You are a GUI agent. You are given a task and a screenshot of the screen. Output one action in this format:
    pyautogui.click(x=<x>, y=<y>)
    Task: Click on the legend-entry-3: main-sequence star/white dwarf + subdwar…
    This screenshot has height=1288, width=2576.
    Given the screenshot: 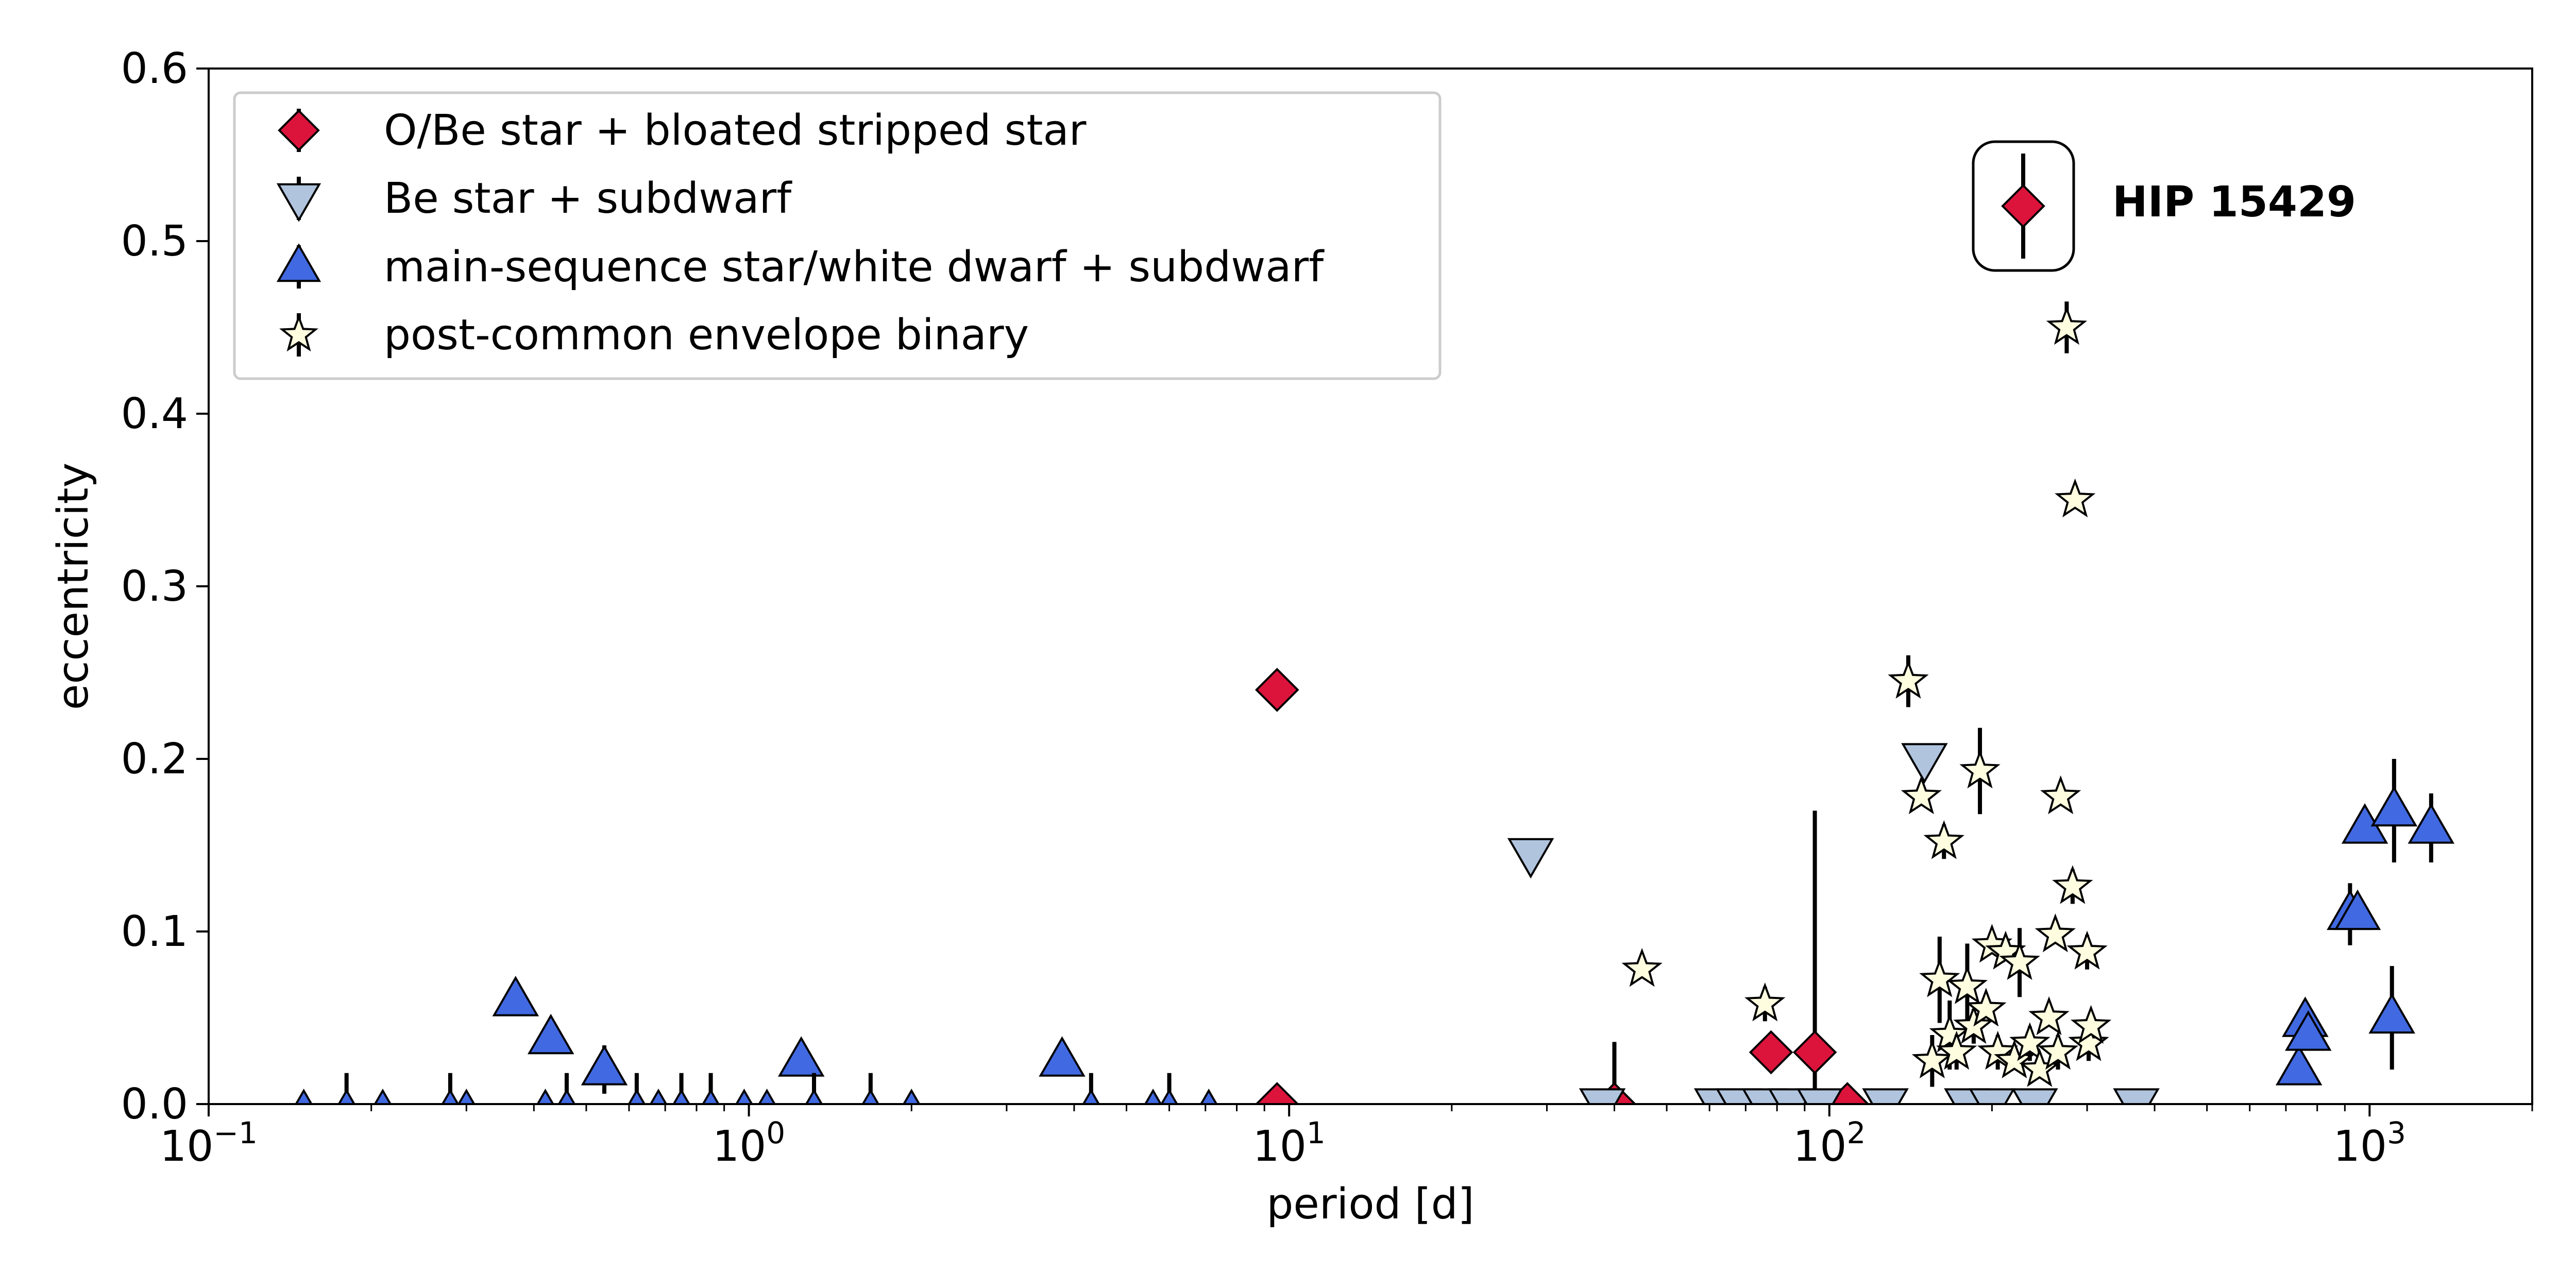 What is the action you would take?
    pyautogui.click(x=800, y=267)
    